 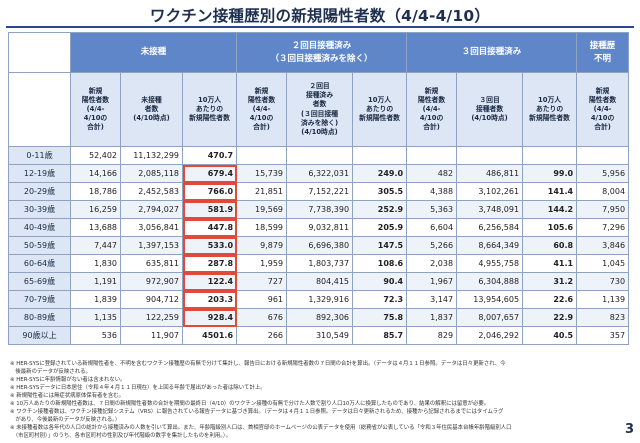 What do you see at coordinates (39, 263) in the screenshot?
I see `age-cell: 60-64歳` at bounding box center [39, 263].